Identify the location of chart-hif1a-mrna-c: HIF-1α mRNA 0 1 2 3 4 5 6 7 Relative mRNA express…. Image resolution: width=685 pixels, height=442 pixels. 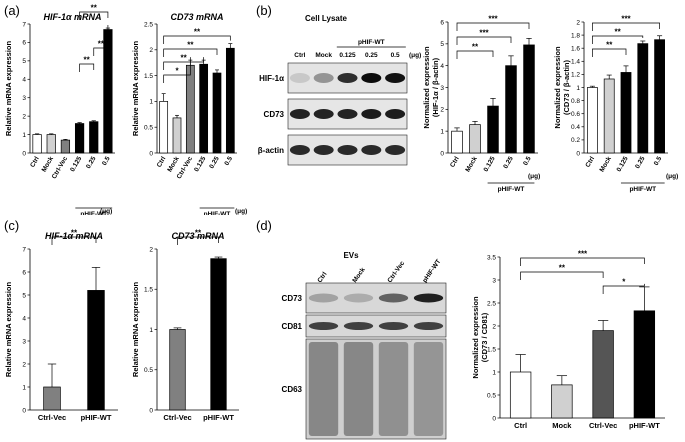
(61, 325).